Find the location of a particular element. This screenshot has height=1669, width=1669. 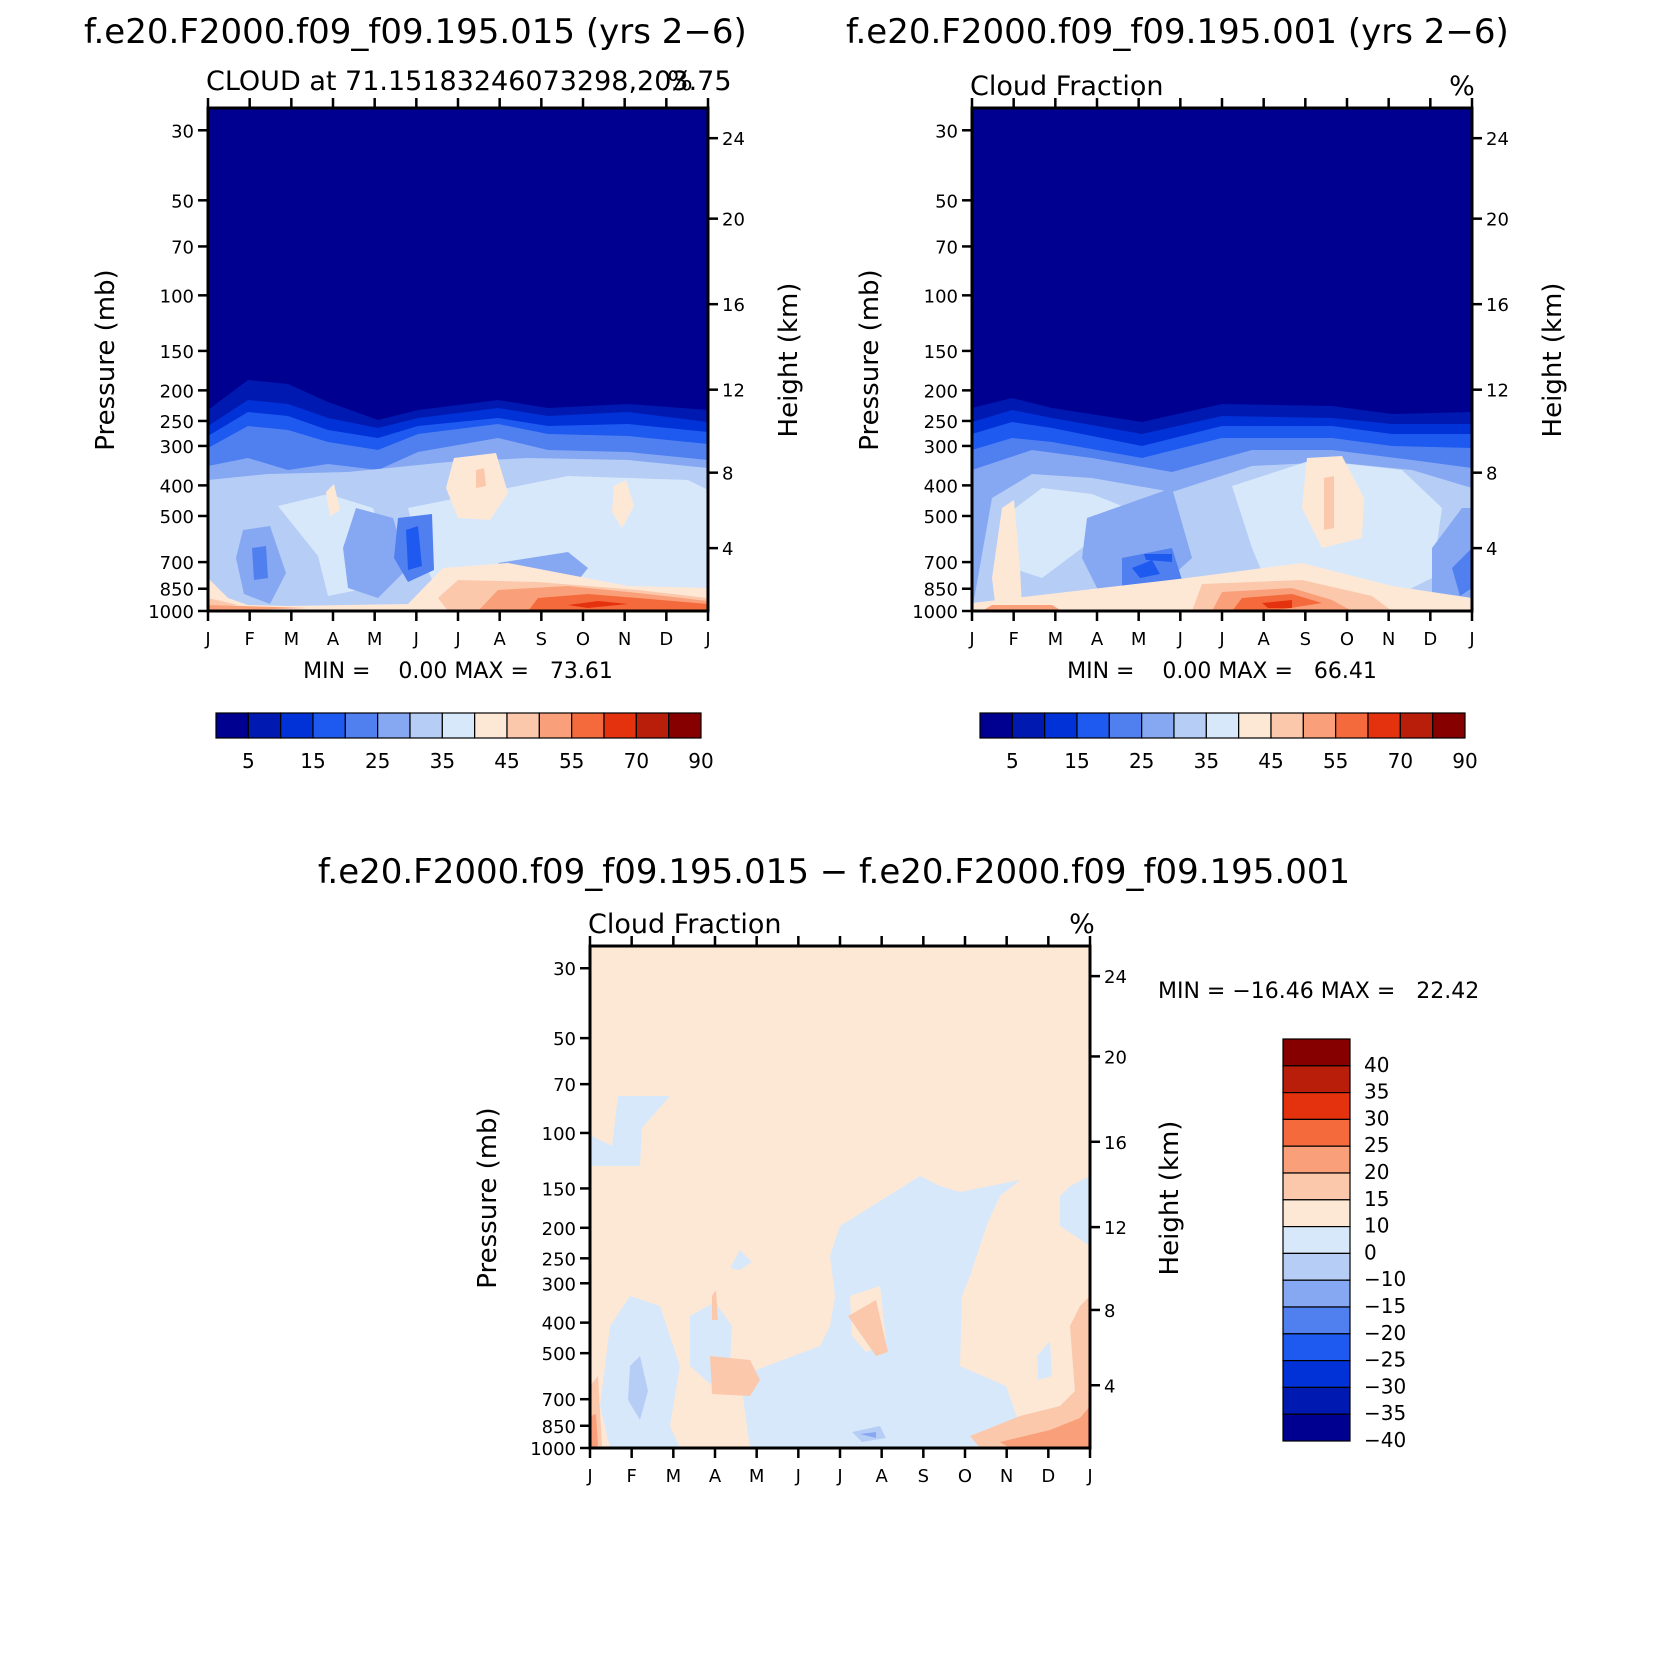

y-right-tick-label: 16 is located at coordinates (1497, 305).